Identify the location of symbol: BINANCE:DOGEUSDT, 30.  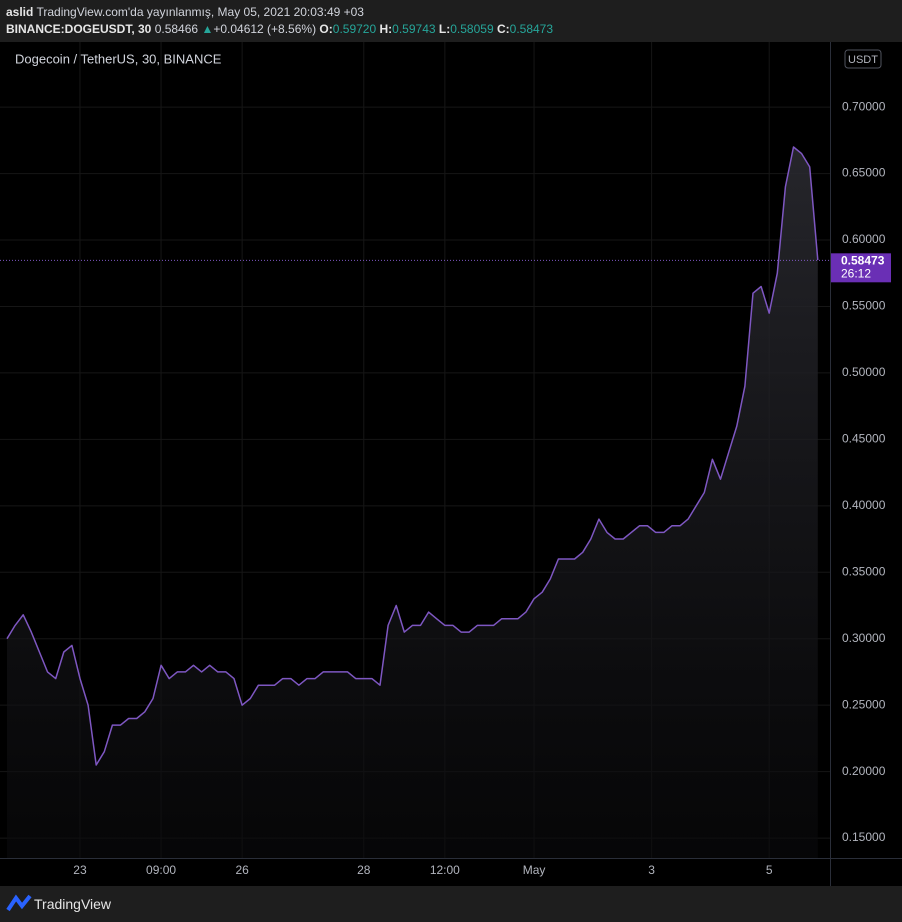
(79, 29).